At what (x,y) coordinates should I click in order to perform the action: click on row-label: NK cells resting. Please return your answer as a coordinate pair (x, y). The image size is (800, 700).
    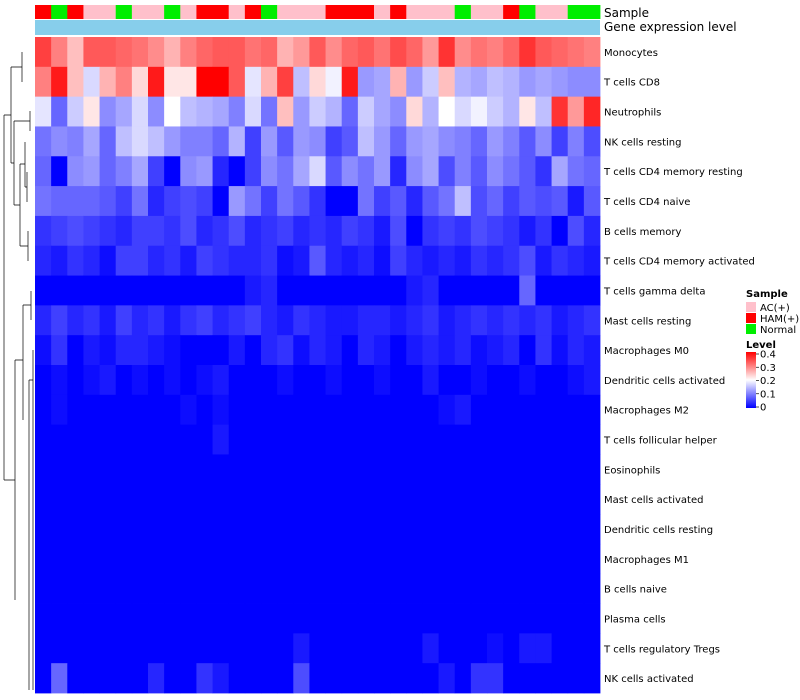
    Looking at the image, I should click on (642, 142).